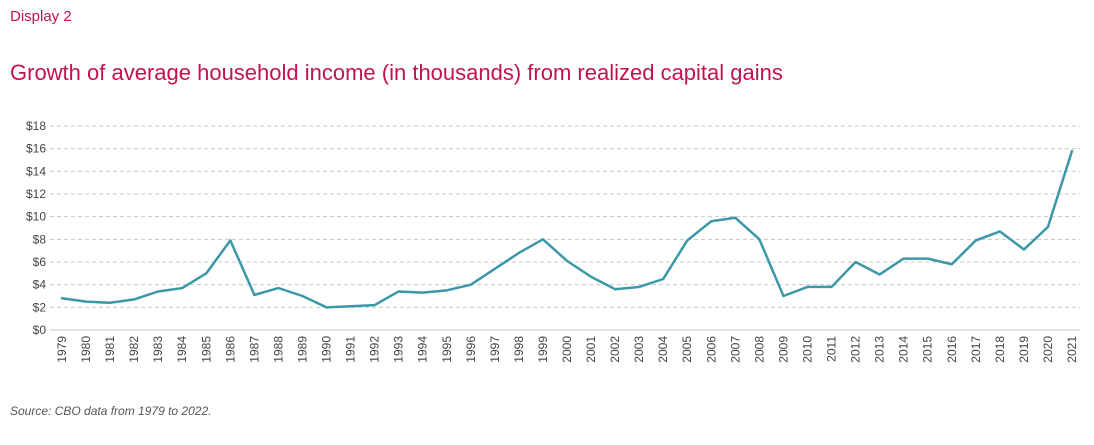 The width and height of the screenshot is (1094, 445). I want to click on x-tick-label: 1979, so click(62, 349).